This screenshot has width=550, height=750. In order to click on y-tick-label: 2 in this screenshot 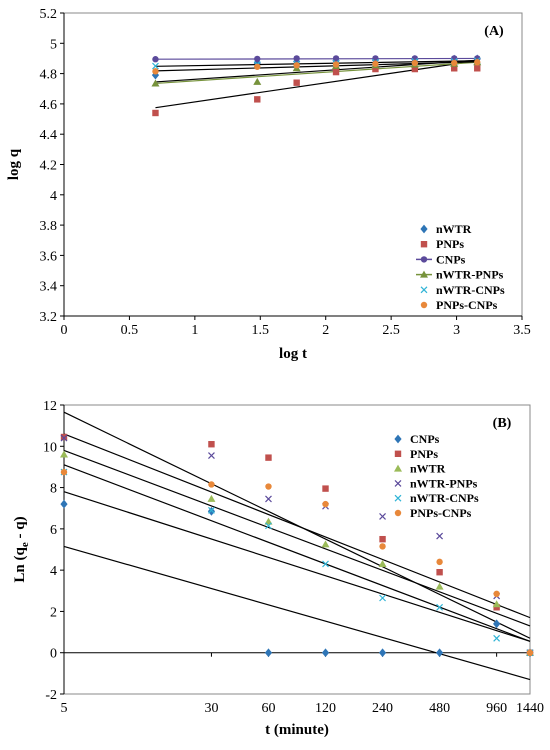, I will do `click(53, 612)`.